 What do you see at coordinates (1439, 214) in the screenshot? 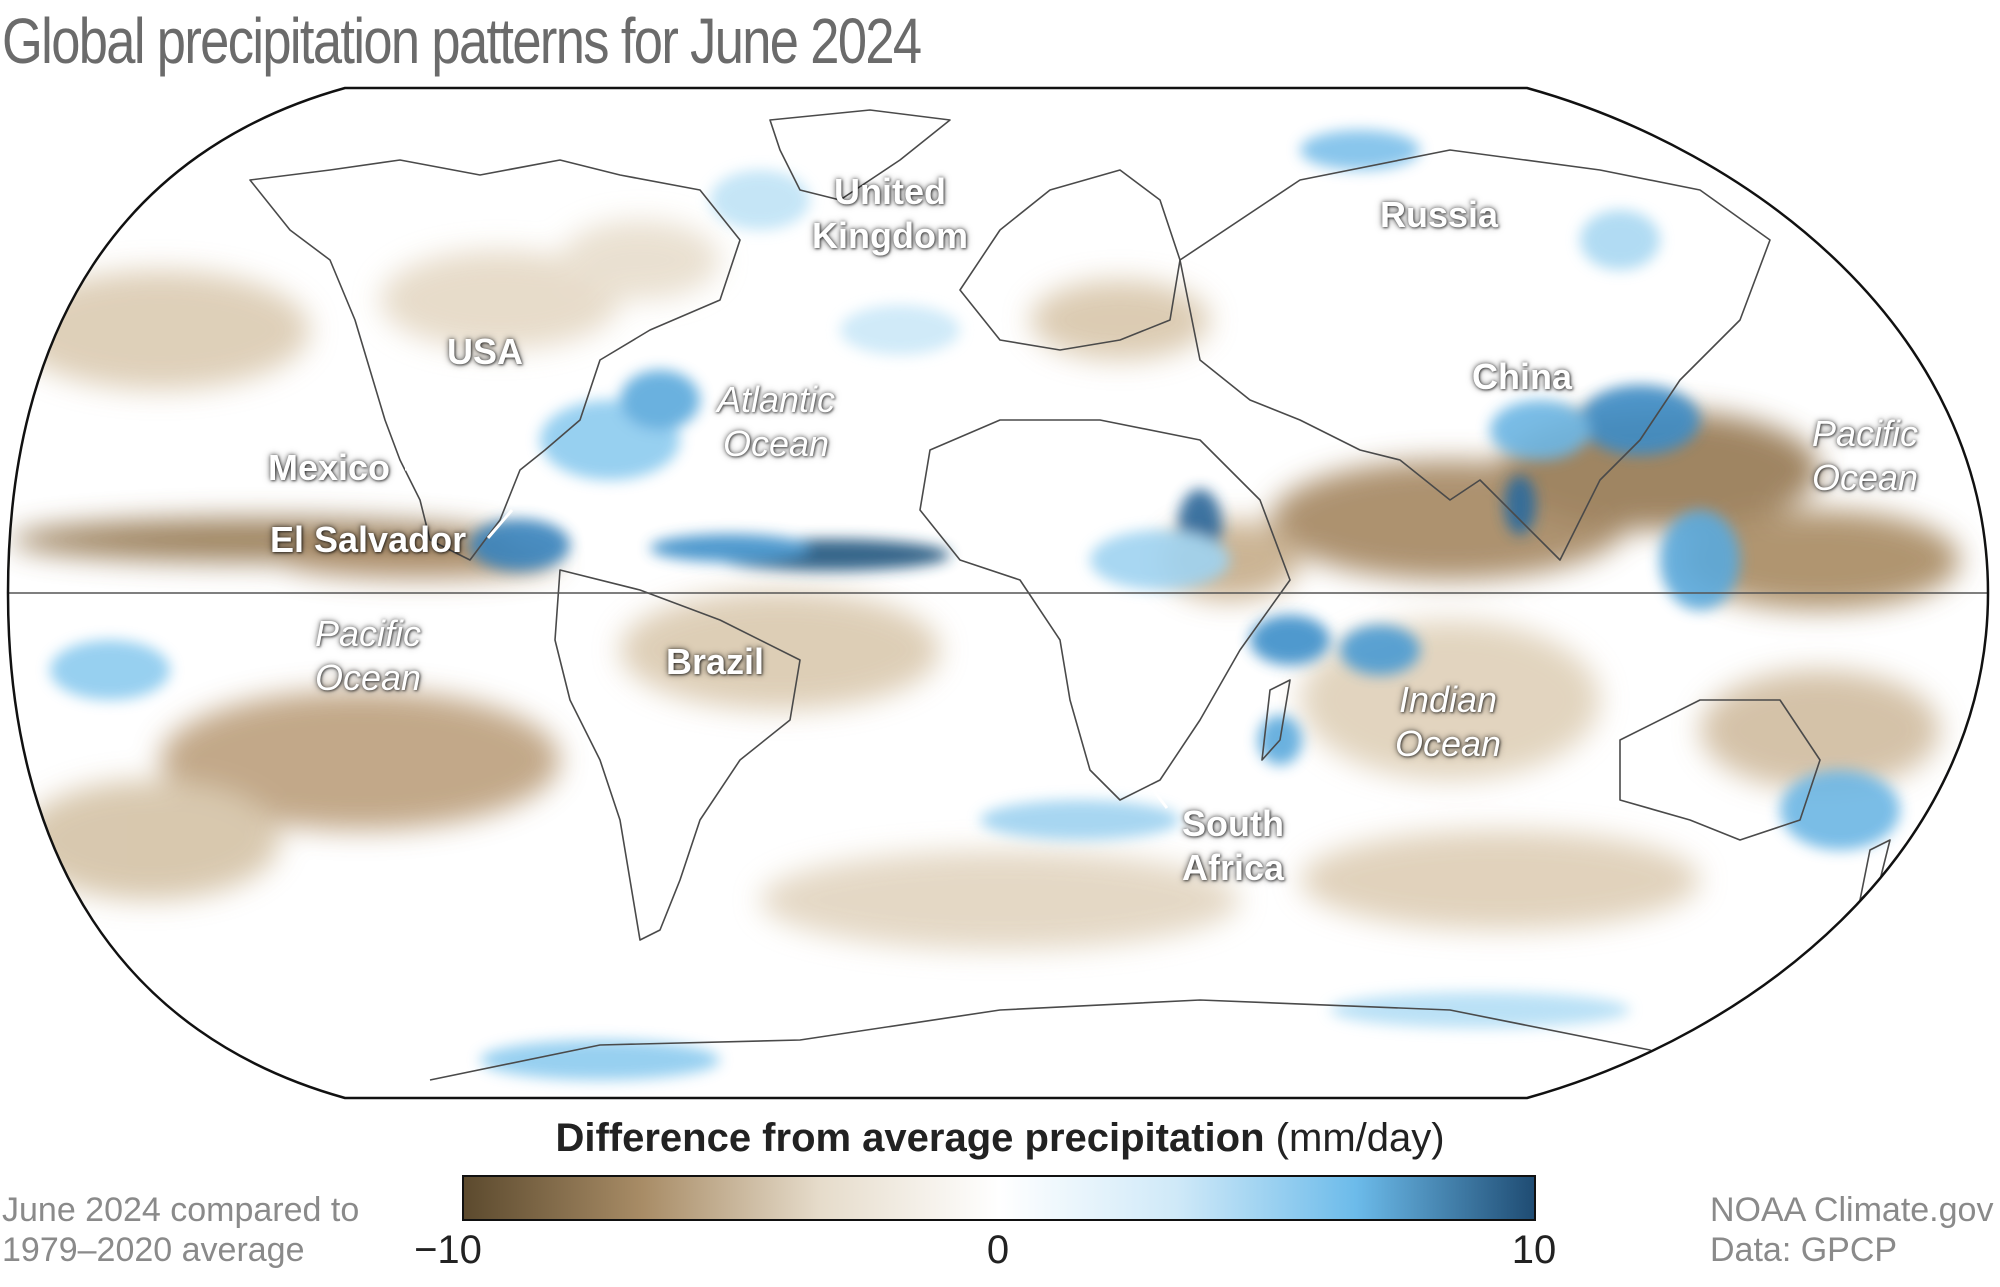
I see `label-russia: Russia` at bounding box center [1439, 214].